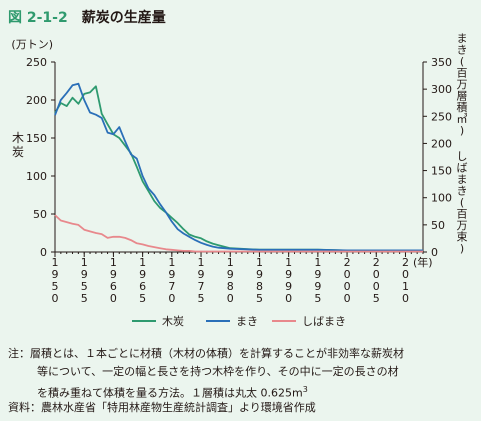 Image resolution: width=481 pixels, height=421 pixels. What do you see at coordinates (40, 214) in the screenshot?
I see `left-tick-label: 50` at bounding box center [40, 214].